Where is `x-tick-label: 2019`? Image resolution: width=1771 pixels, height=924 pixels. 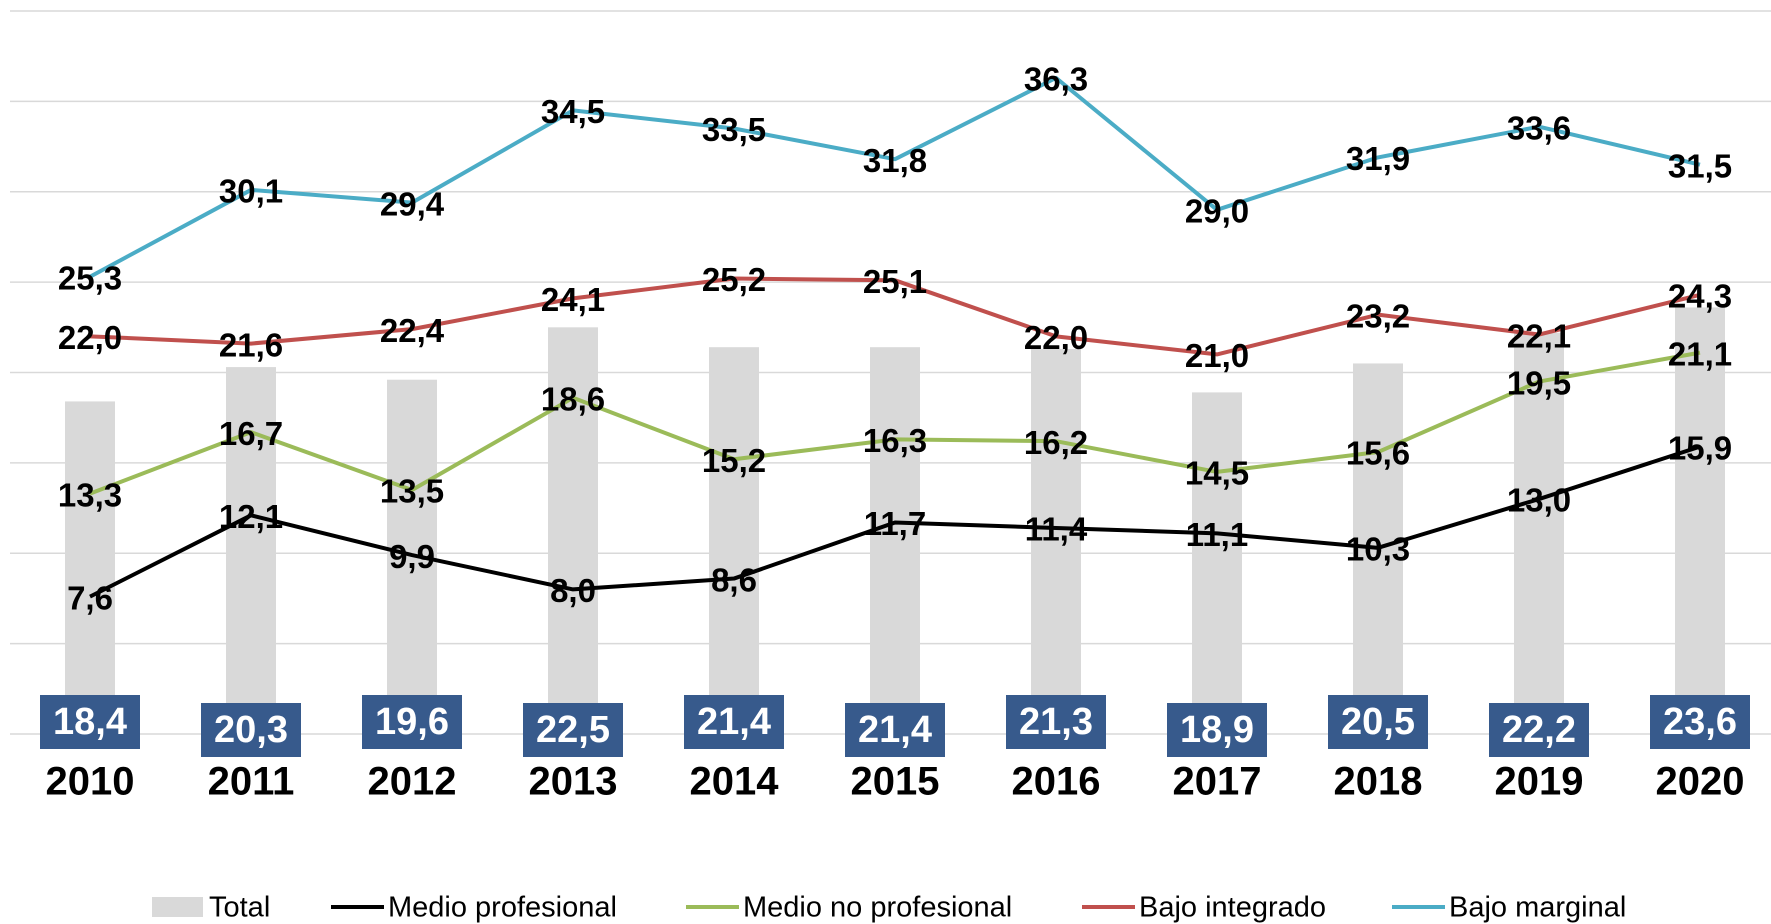 x-tick-label: 2019 is located at coordinates (1539, 782).